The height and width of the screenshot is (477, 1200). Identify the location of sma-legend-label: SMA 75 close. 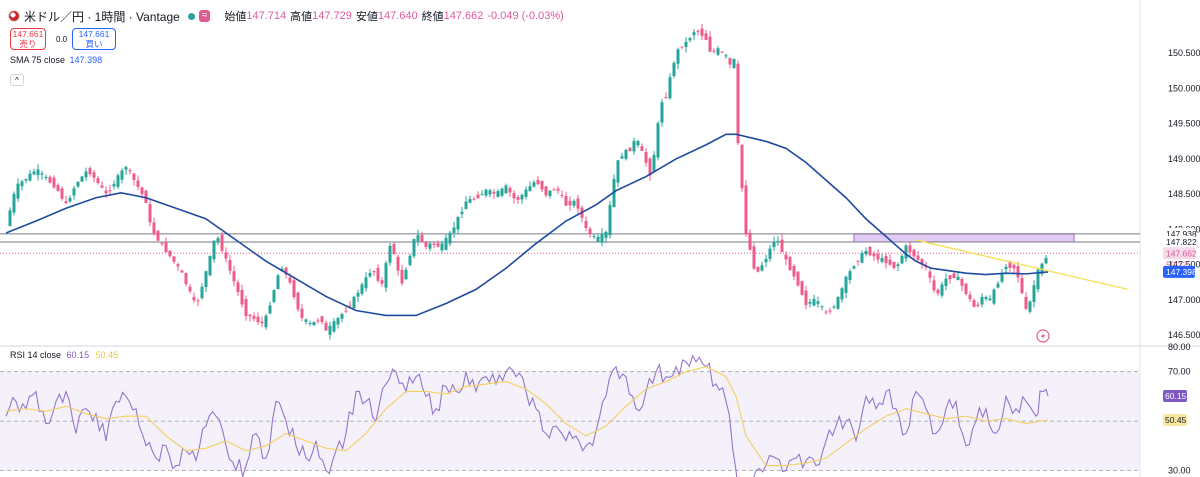
(38, 60).